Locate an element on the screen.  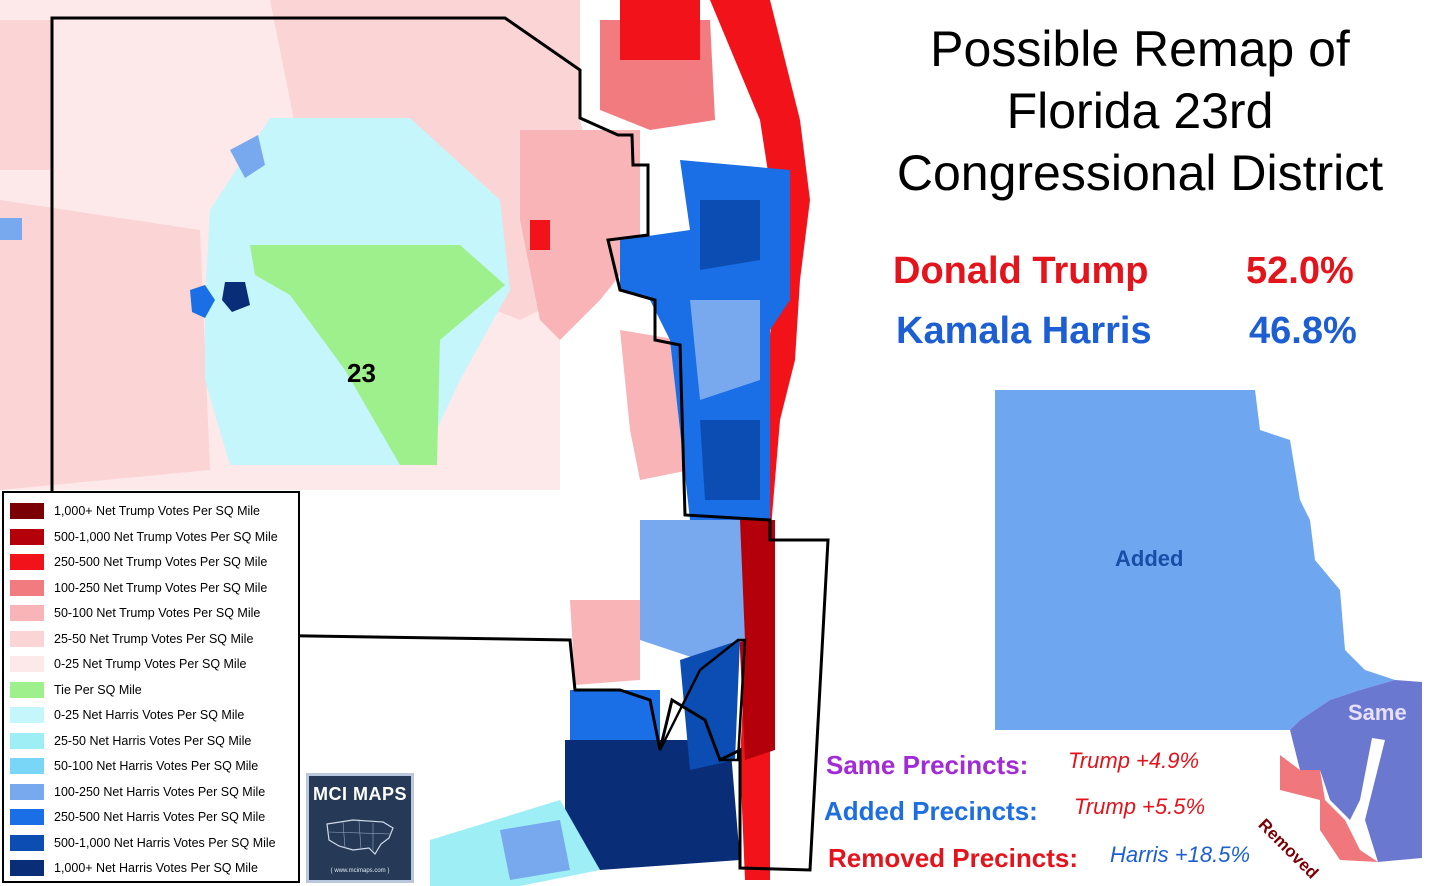
legend-item: 500-1,000 Net Harris Votes Per SQ Mile is located at coordinates (143, 843).